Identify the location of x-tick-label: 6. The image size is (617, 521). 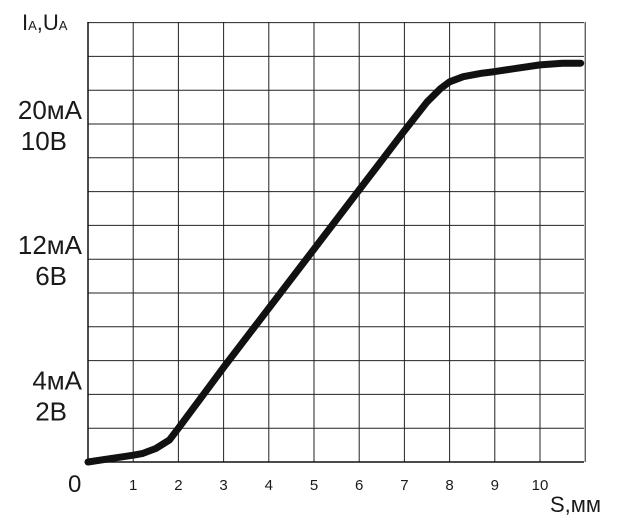
(359, 485).